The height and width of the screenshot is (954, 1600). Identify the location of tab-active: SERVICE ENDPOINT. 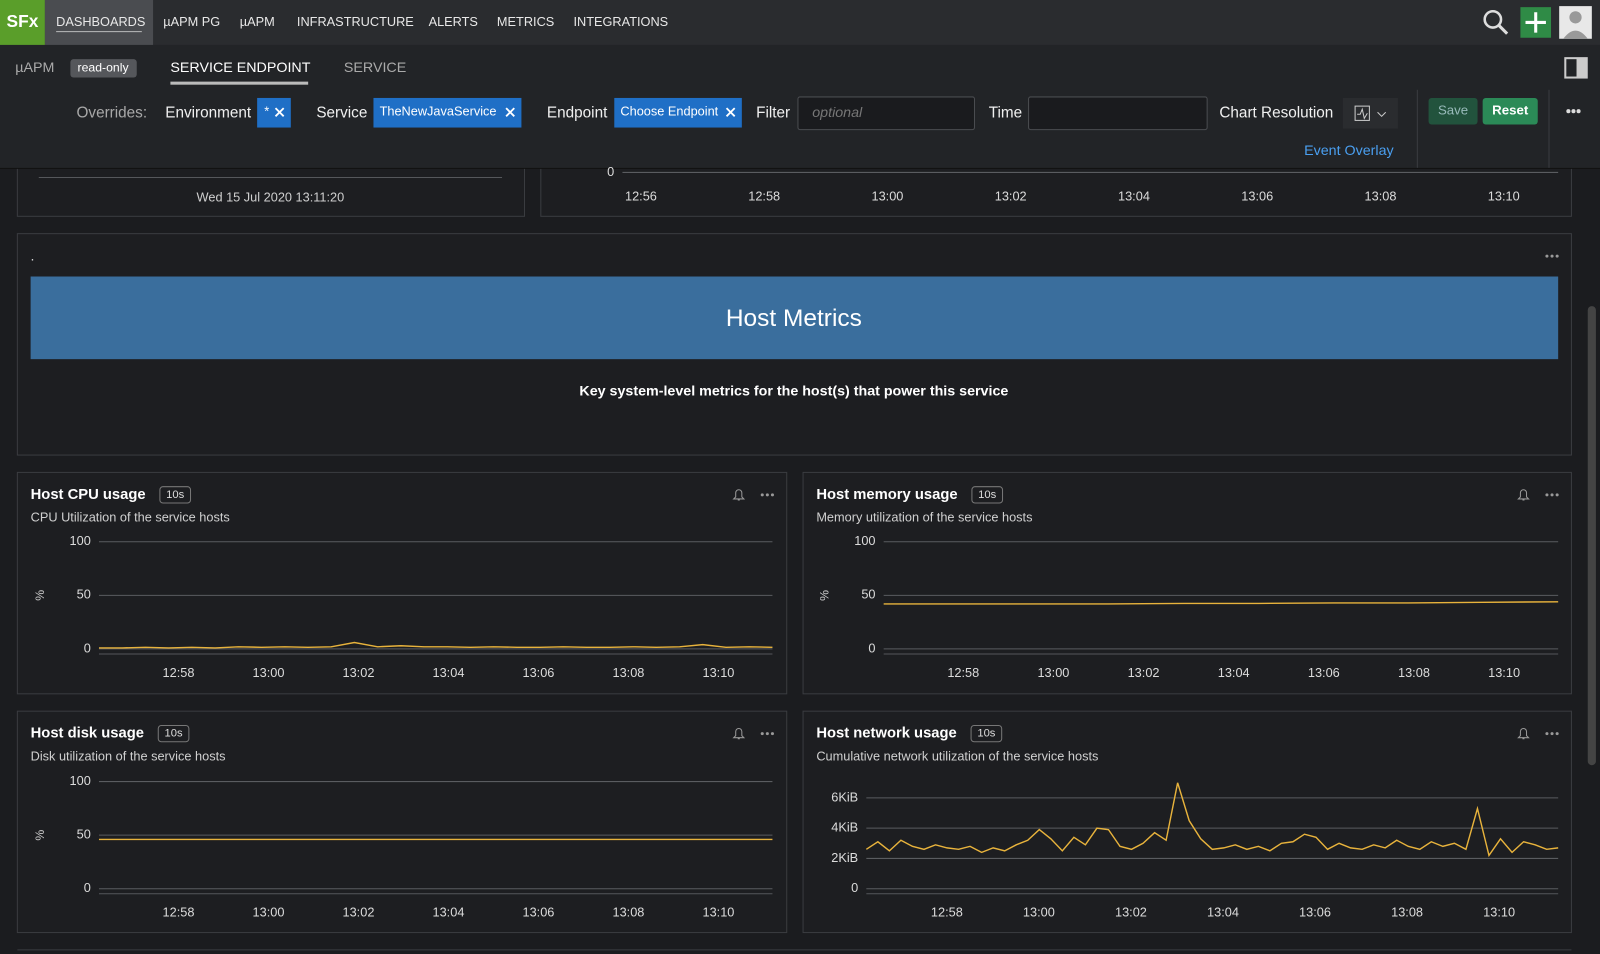
(240, 68).